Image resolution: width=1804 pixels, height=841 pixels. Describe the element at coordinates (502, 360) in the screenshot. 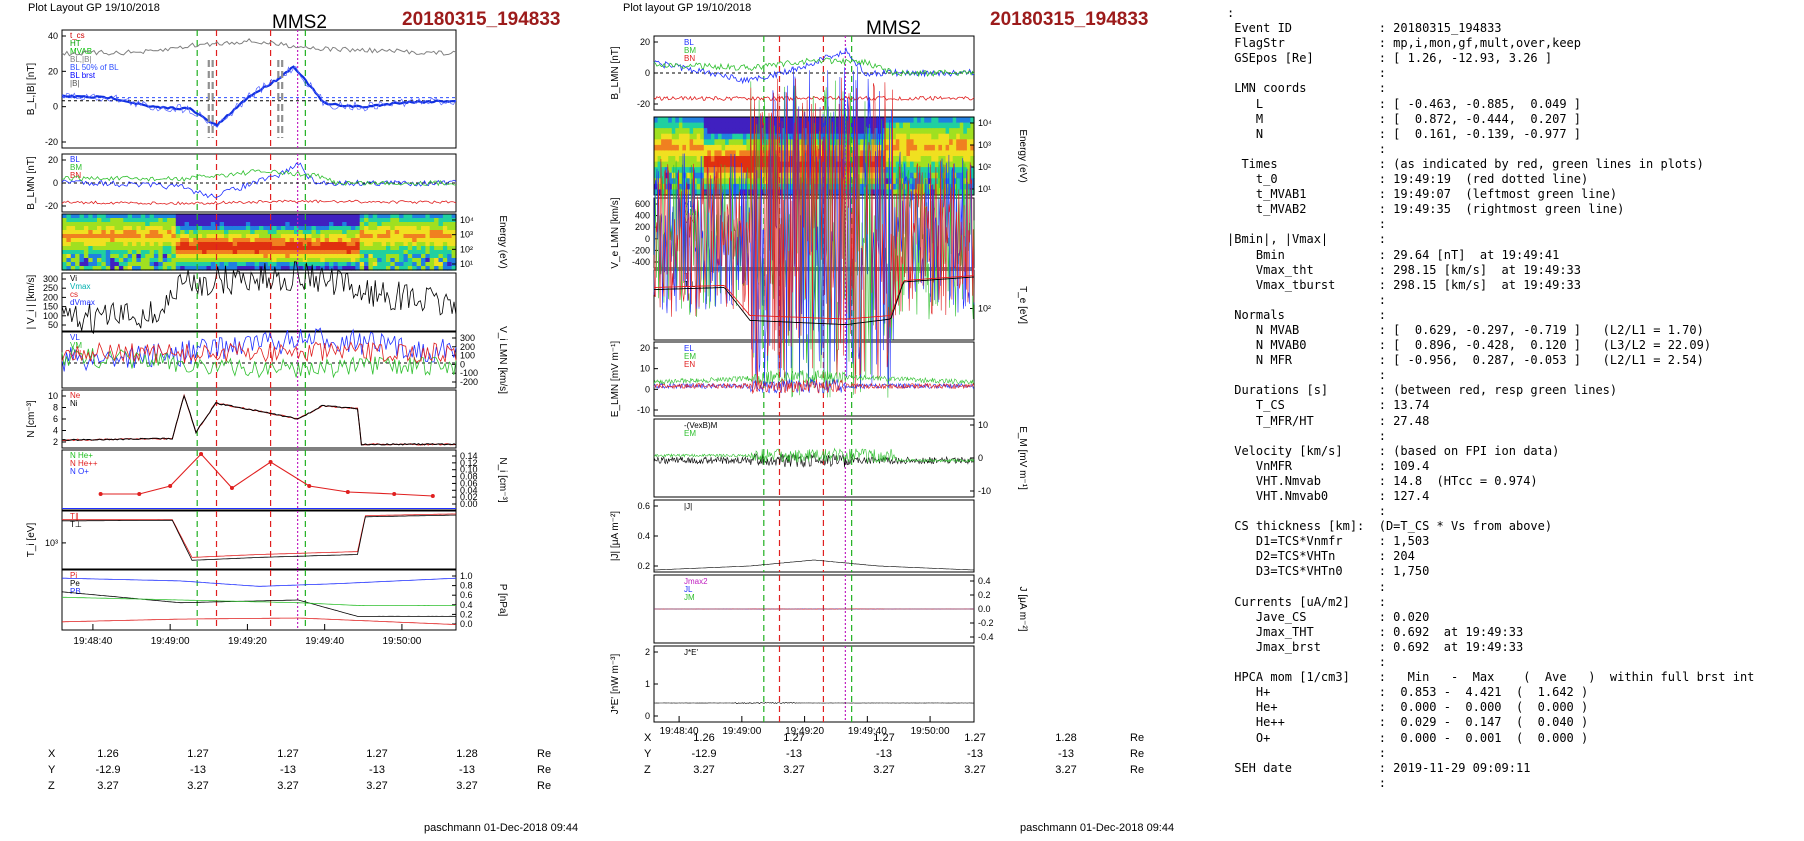

I see `y-axis-label: V_i LMN [km/s]` at that location.